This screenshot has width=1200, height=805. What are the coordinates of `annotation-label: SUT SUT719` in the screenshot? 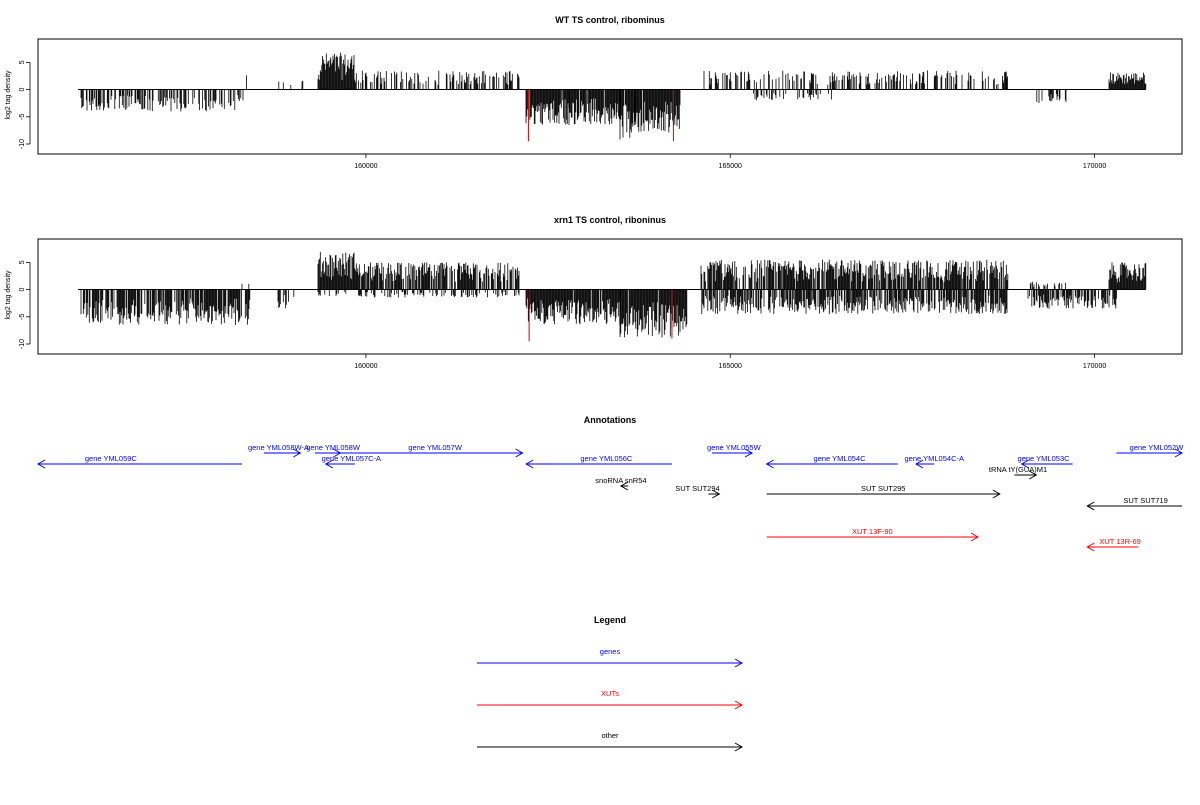 It's located at (1145, 500).